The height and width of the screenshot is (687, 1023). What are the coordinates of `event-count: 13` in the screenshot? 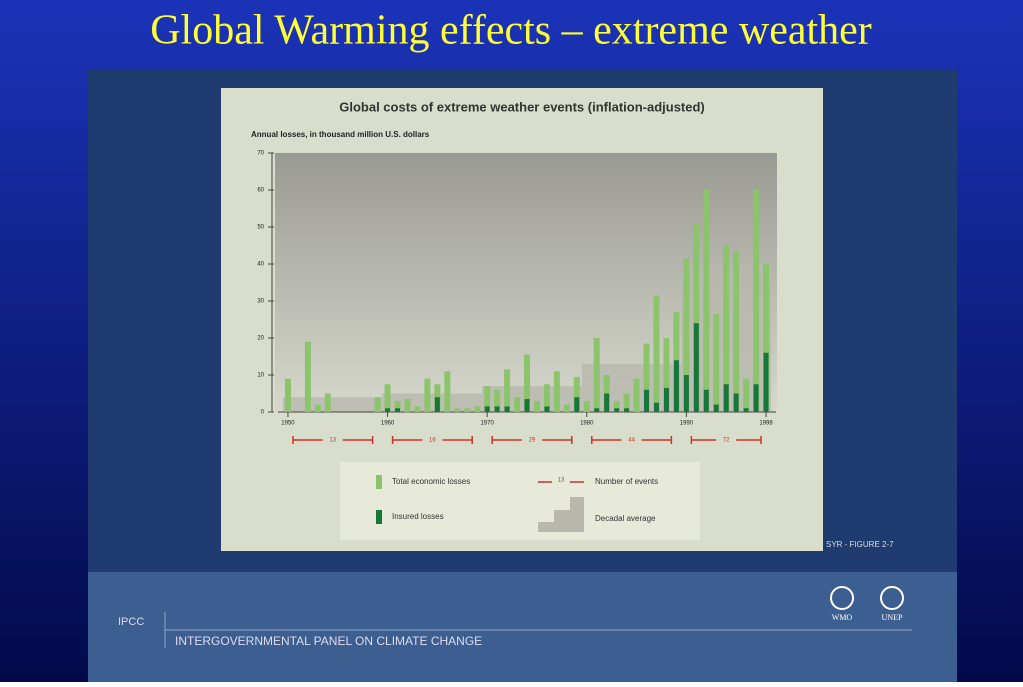 It's located at (332, 441).